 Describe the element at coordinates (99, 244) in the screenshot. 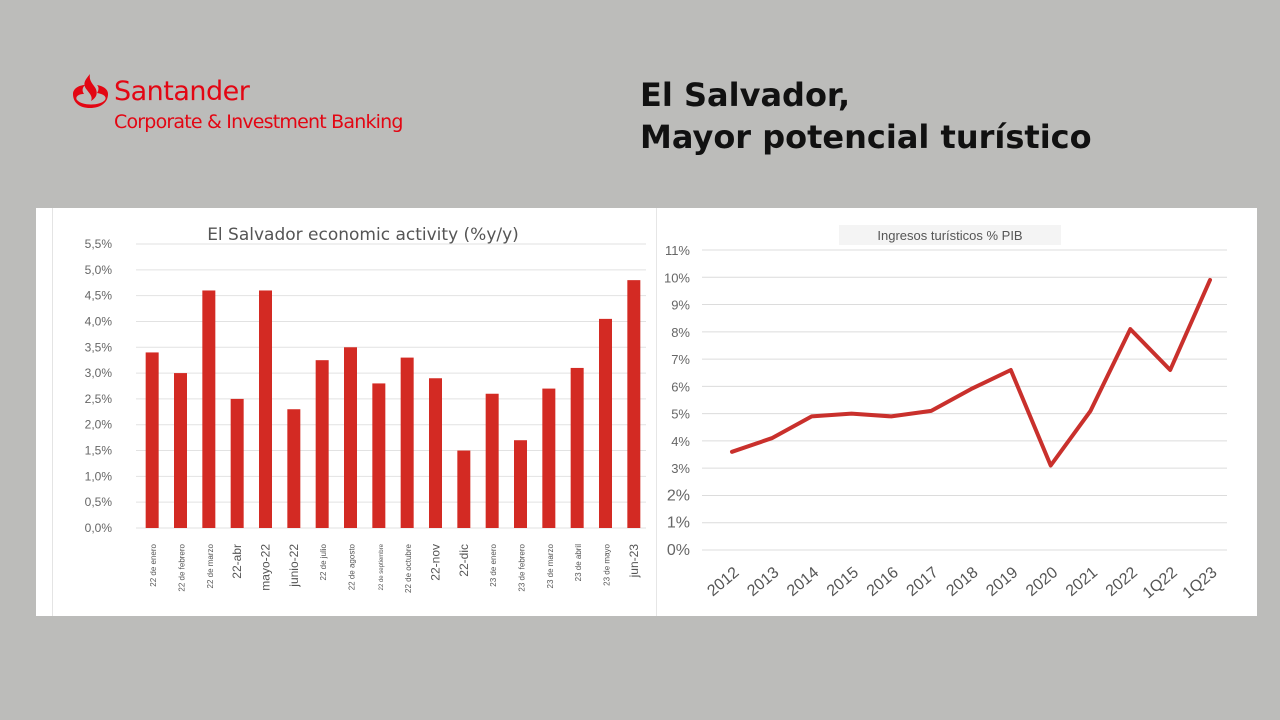

I see `y-tick-label: 5,5%` at that location.